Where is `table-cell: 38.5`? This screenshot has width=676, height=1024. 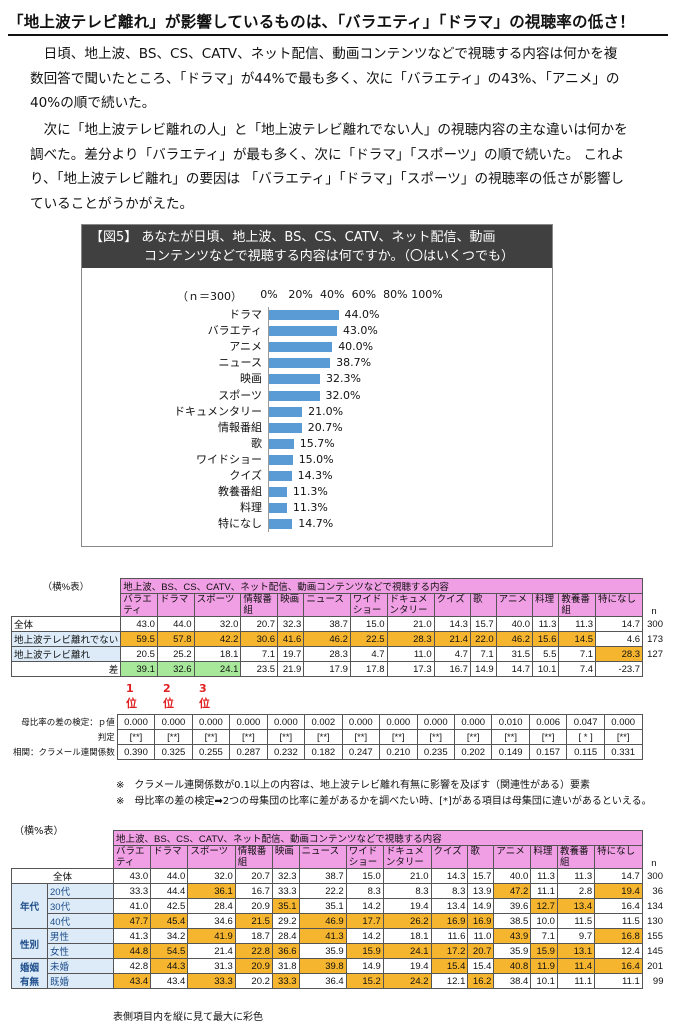 table-cell: 38.5 is located at coordinates (512, 921).